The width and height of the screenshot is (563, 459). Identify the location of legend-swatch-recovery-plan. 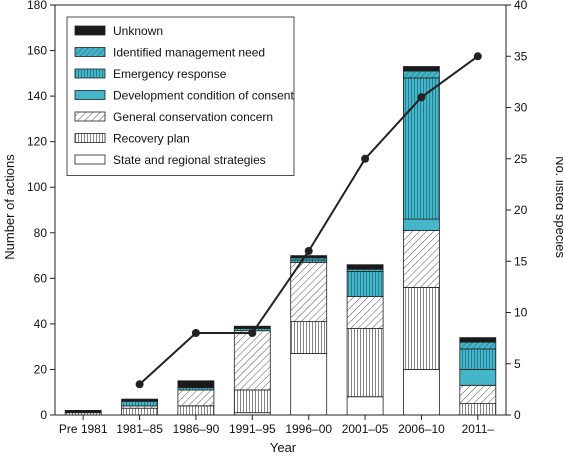
(90, 138).